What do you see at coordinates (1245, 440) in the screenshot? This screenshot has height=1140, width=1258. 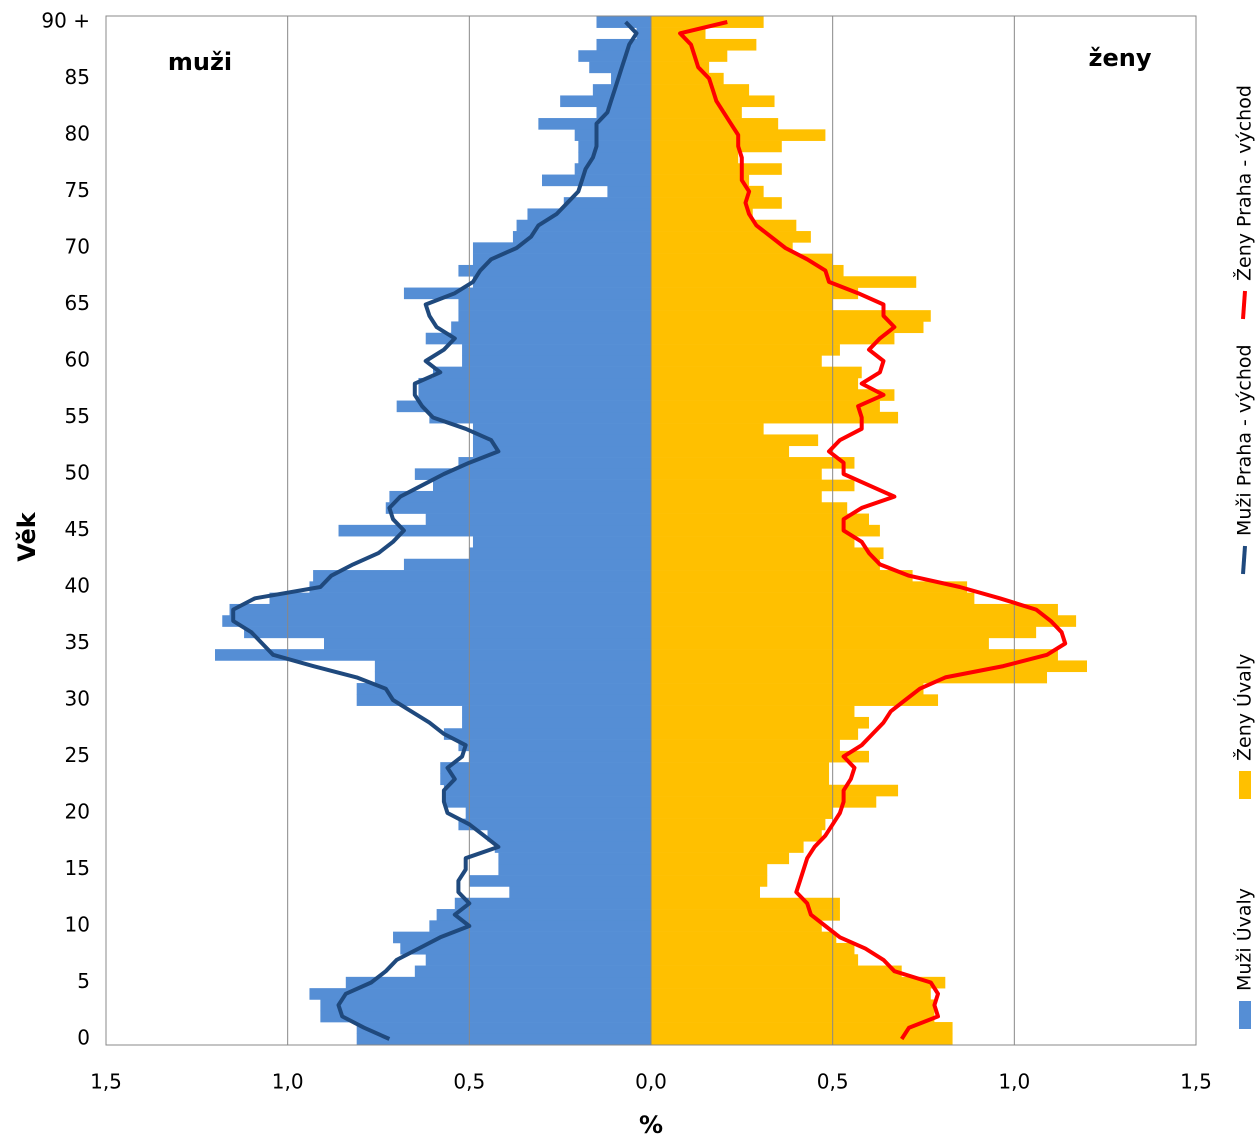 I see `legend-label: Muži Praha - východ` at bounding box center [1245, 440].